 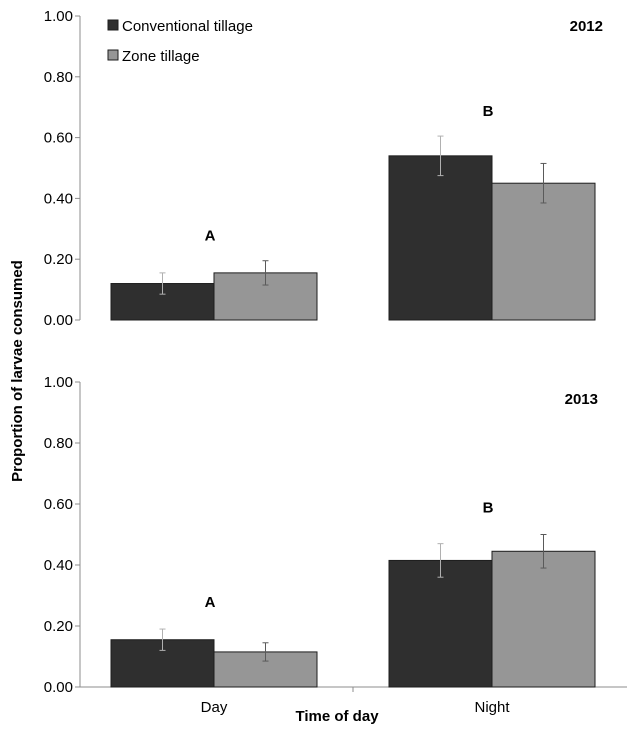 I want to click on x-category-label: Night, so click(x=492, y=707).